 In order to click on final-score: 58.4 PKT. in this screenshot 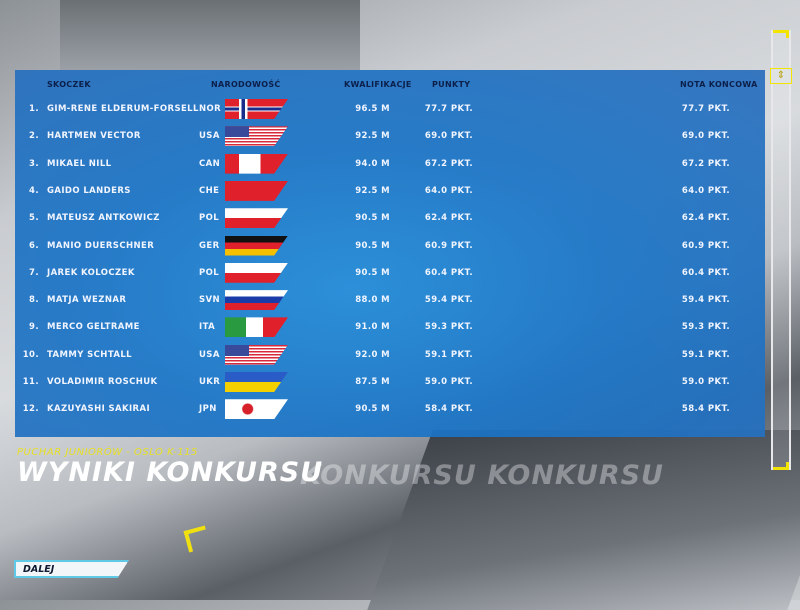, I will do `click(705, 409)`.